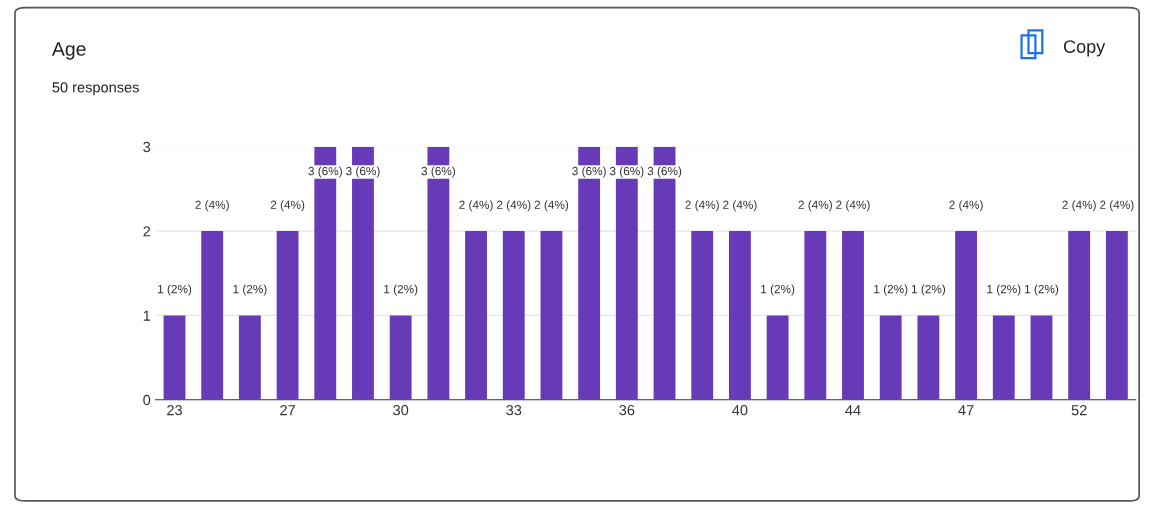 This screenshot has width=1153, height=506. Describe the element at coordinates (966, 410) in the screenshot. I see `x-tick-label: 47` at that location.